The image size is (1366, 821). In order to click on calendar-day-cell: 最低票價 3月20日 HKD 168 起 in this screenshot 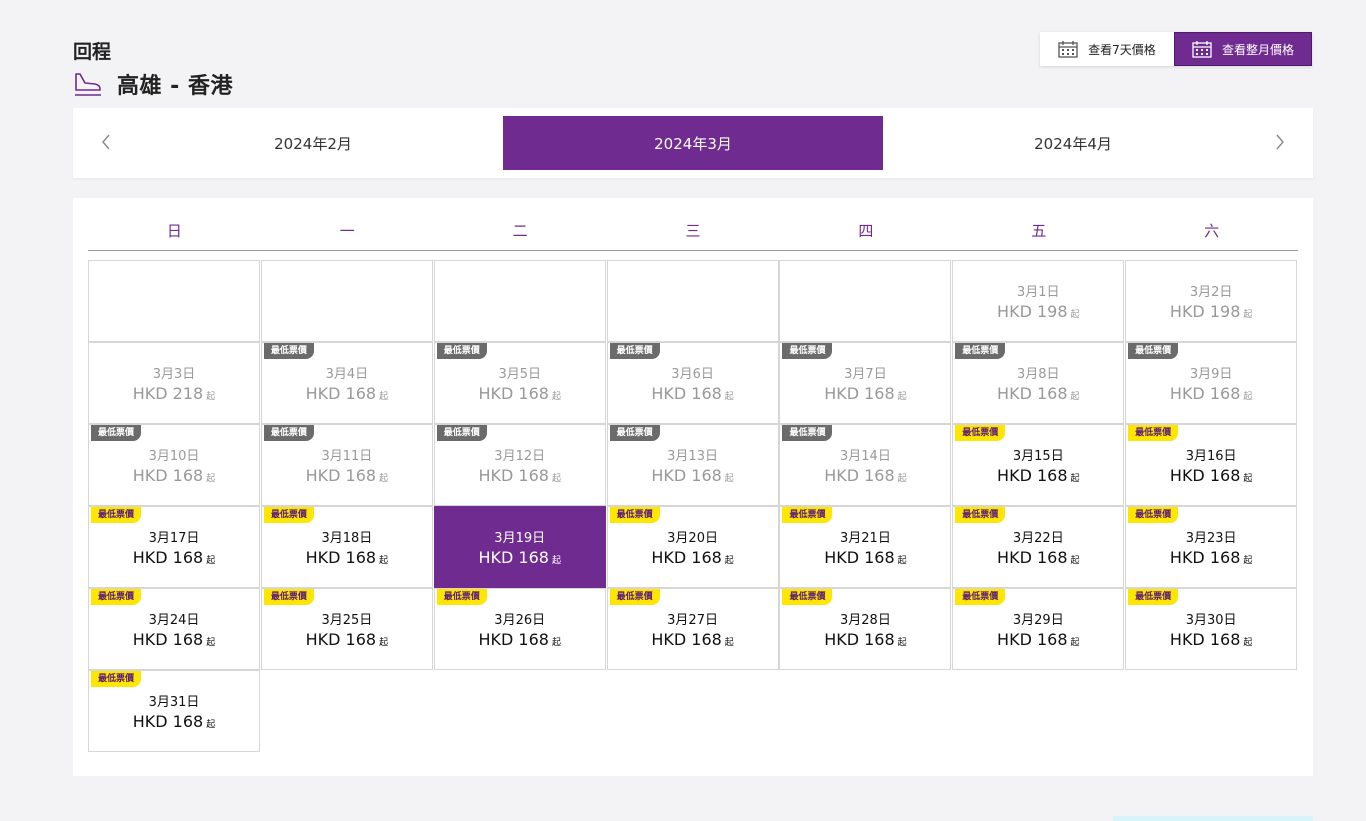, I will do `click(692, 547)`.